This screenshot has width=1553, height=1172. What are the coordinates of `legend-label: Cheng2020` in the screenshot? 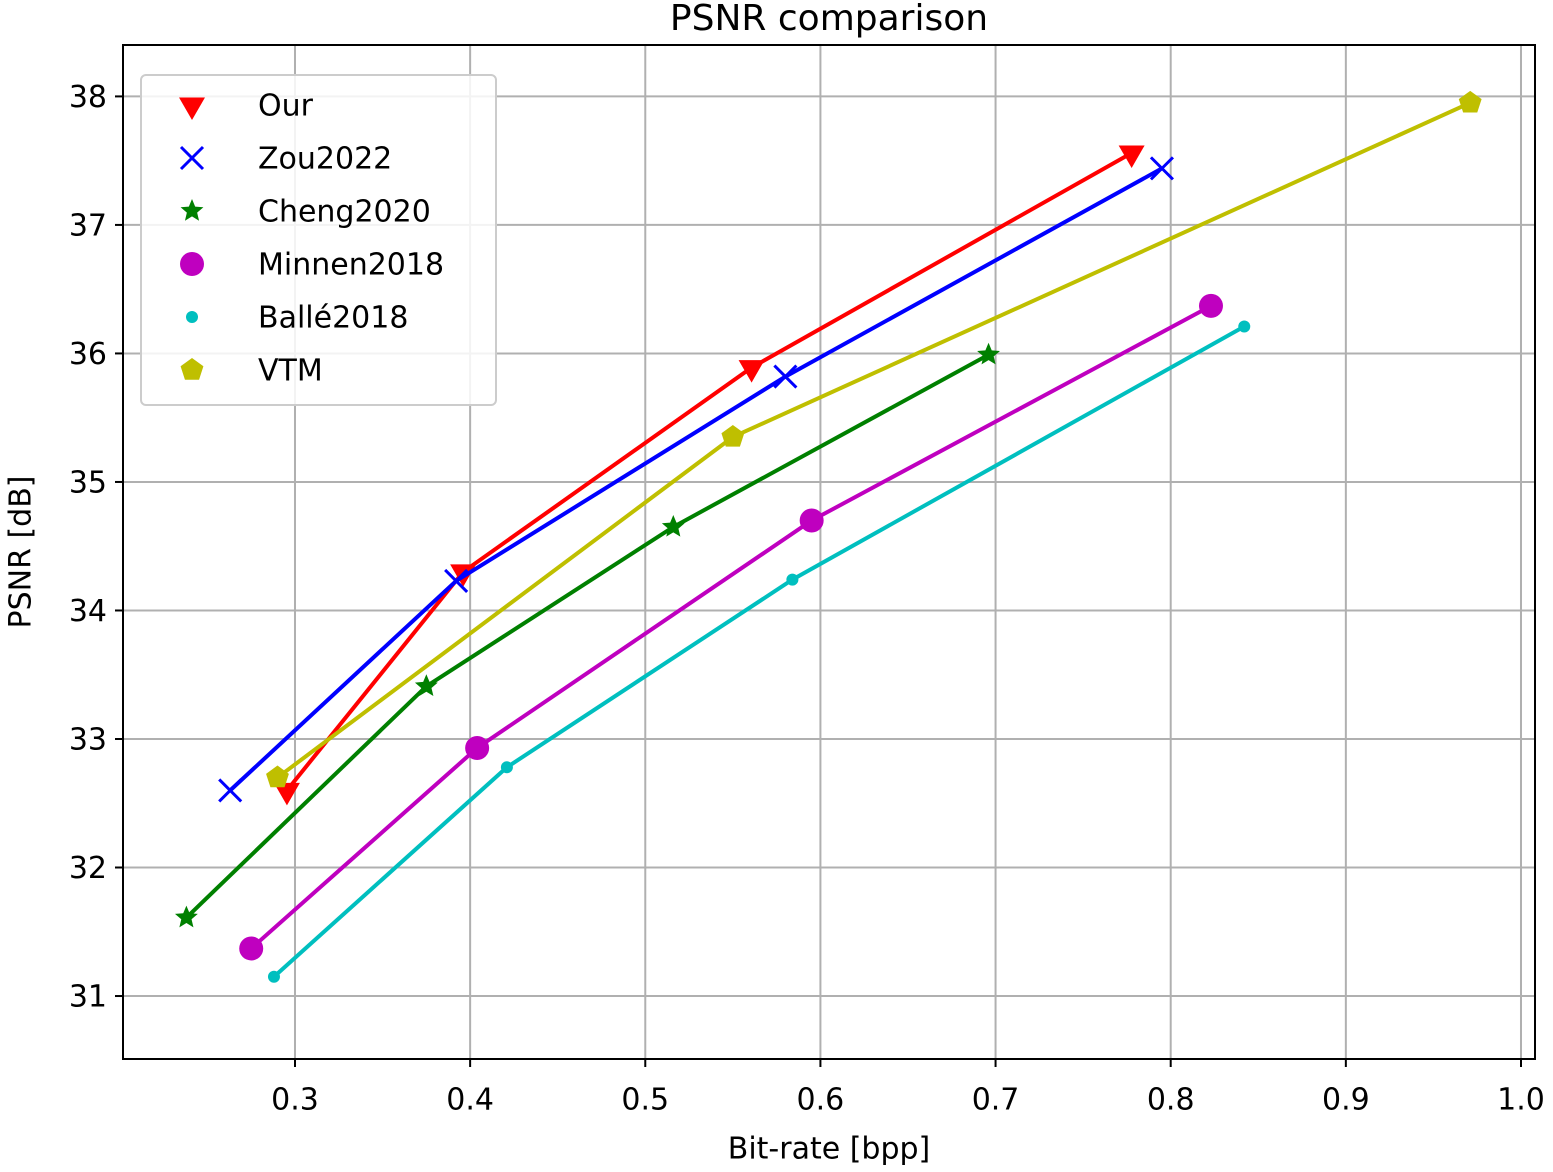 It's located at (344, 212).